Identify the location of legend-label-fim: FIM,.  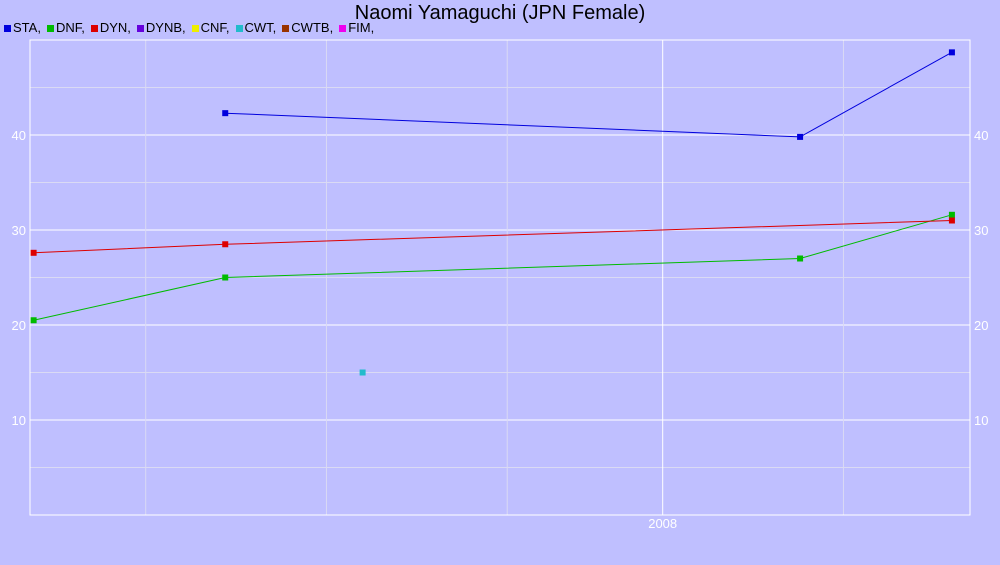
(361, 27).